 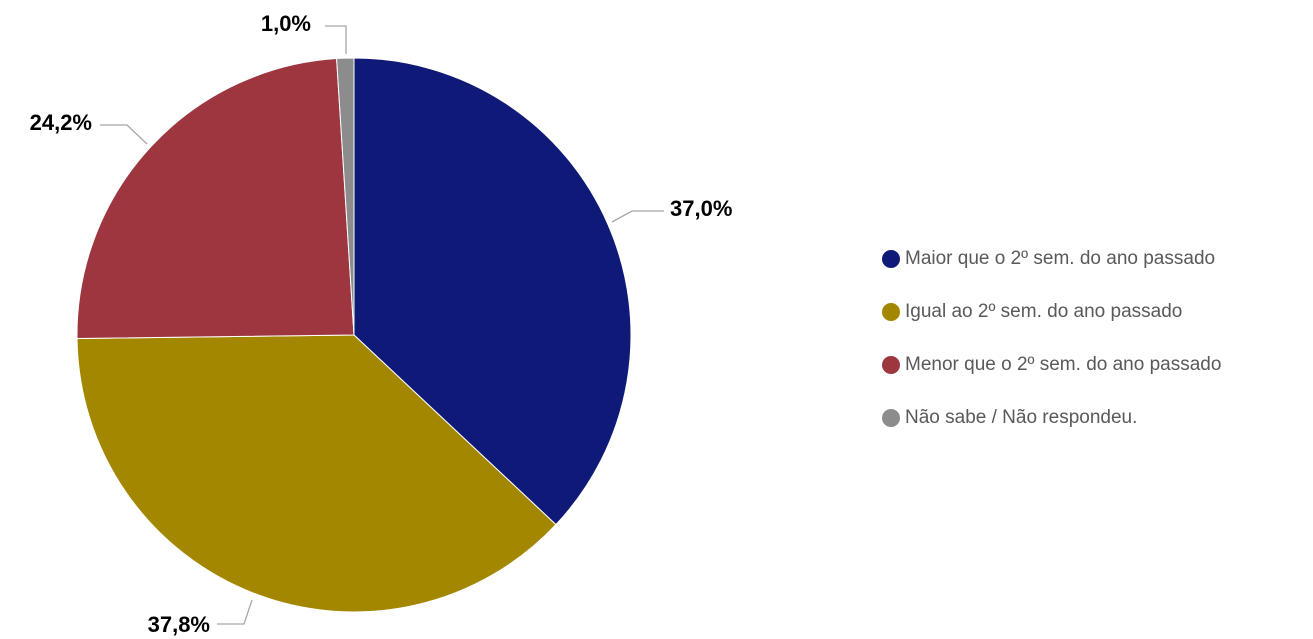 What do you see at coordinates (701, 208) in the screenshot?
I see `data-label: 37,0%` at bounding box center [701, 208].